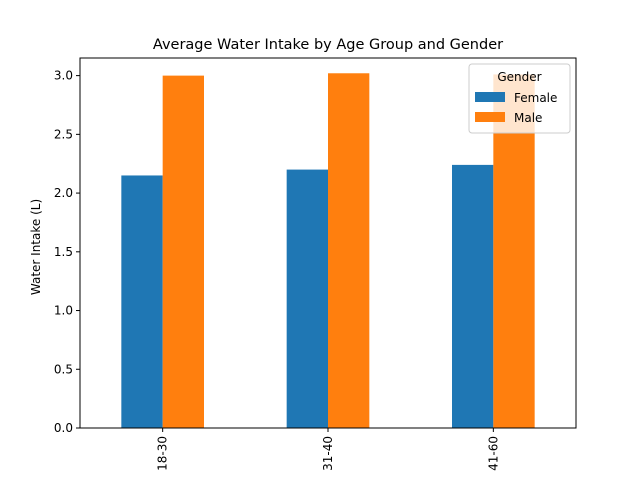  Describe the element at coordinates (535, 98) in the screenshot. I see `legend-label-female: Female` at that location.